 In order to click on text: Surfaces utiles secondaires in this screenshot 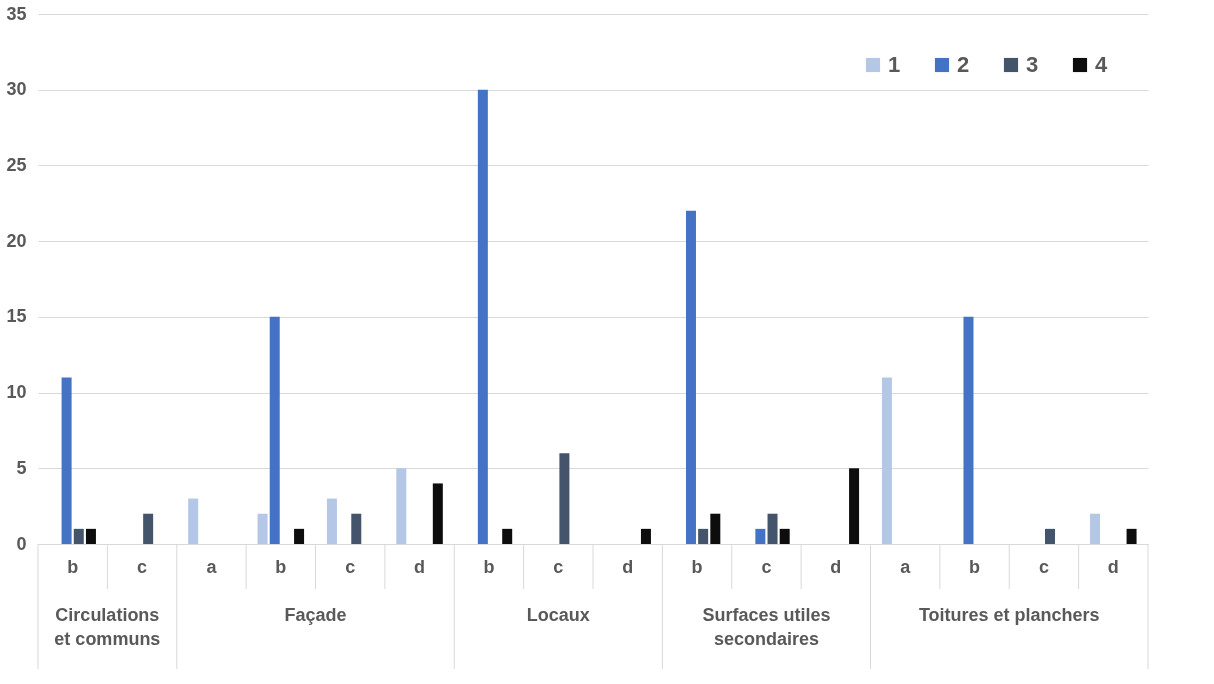, I will do `click(766, 627)`.